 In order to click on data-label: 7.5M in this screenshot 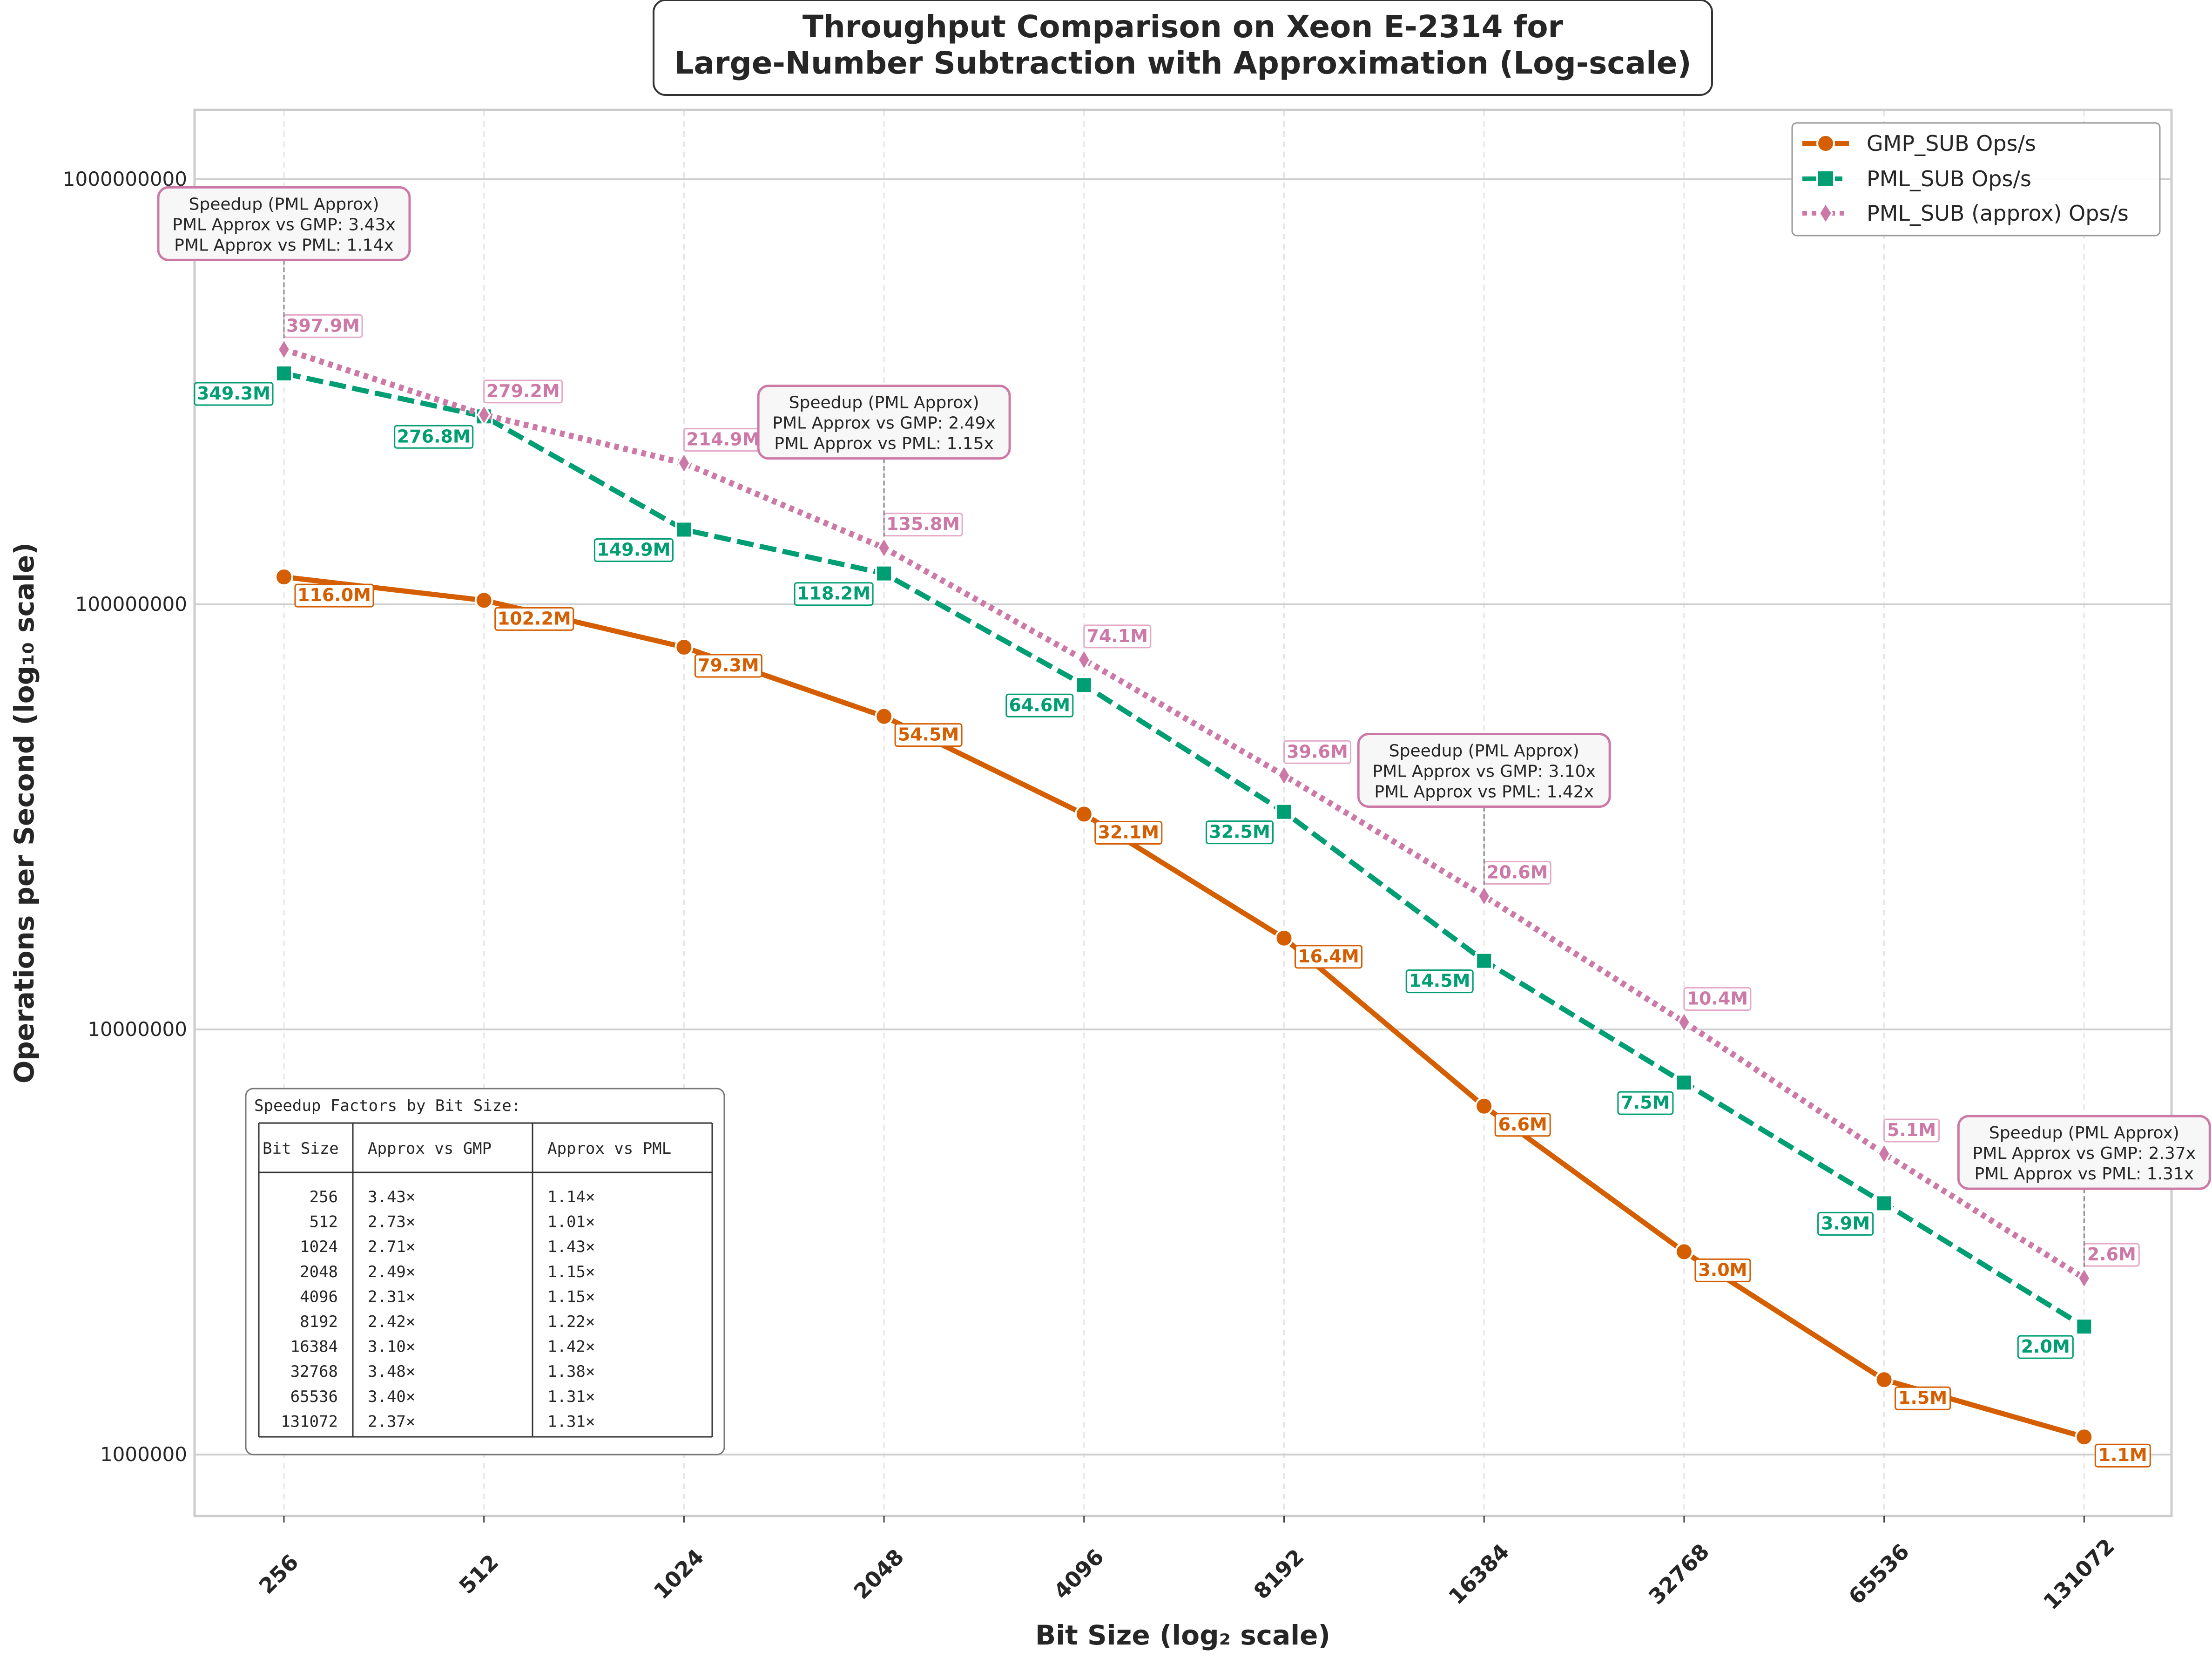, I will do `click(1645, 1102)`.